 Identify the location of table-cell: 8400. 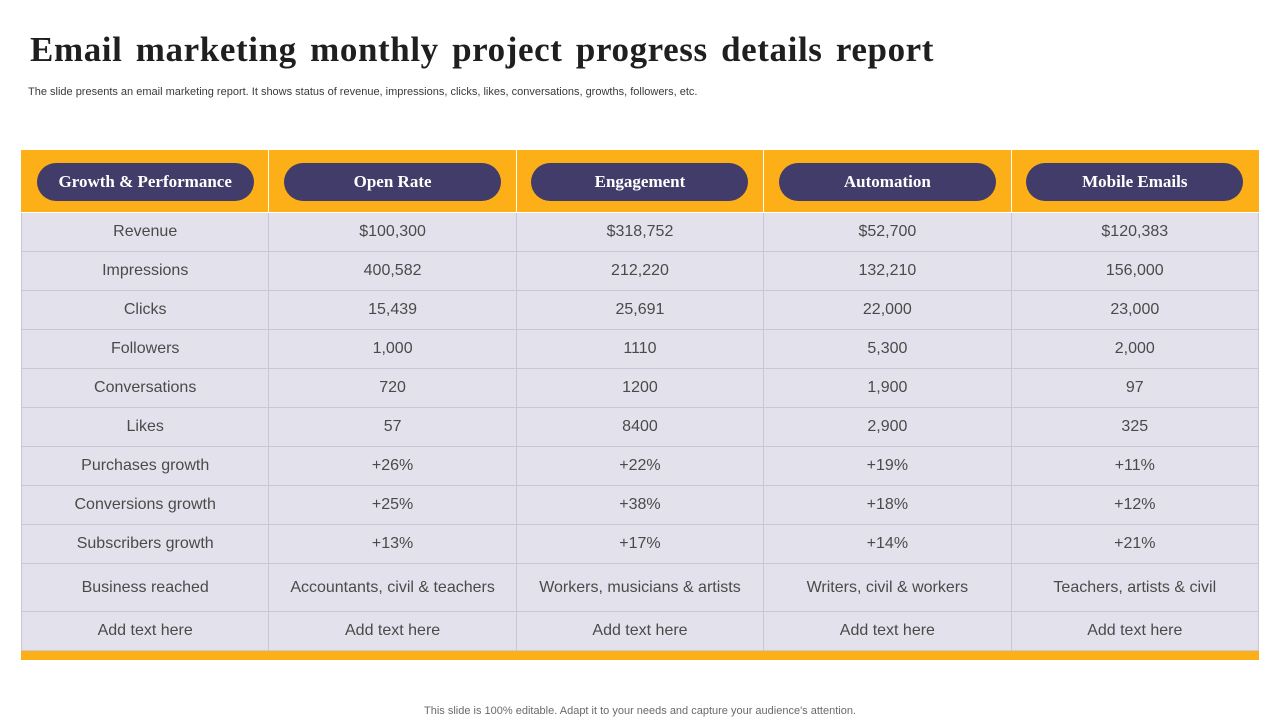
(640, 427).